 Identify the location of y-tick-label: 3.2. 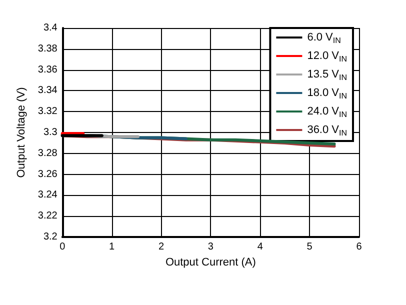
(50, 237).